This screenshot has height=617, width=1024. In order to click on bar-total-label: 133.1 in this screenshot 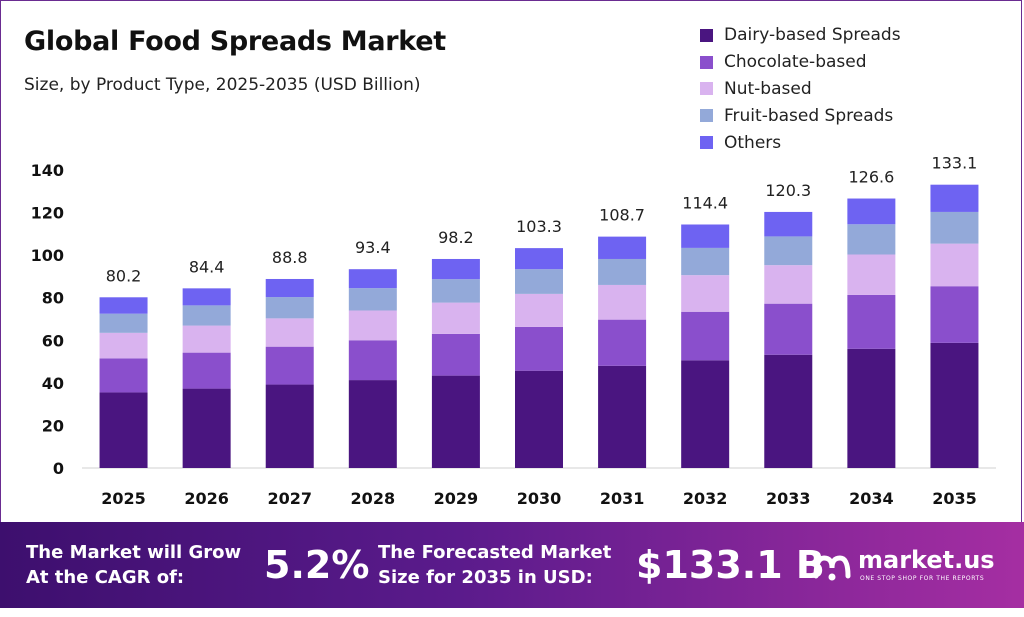, I will do `click(955, 163)`.